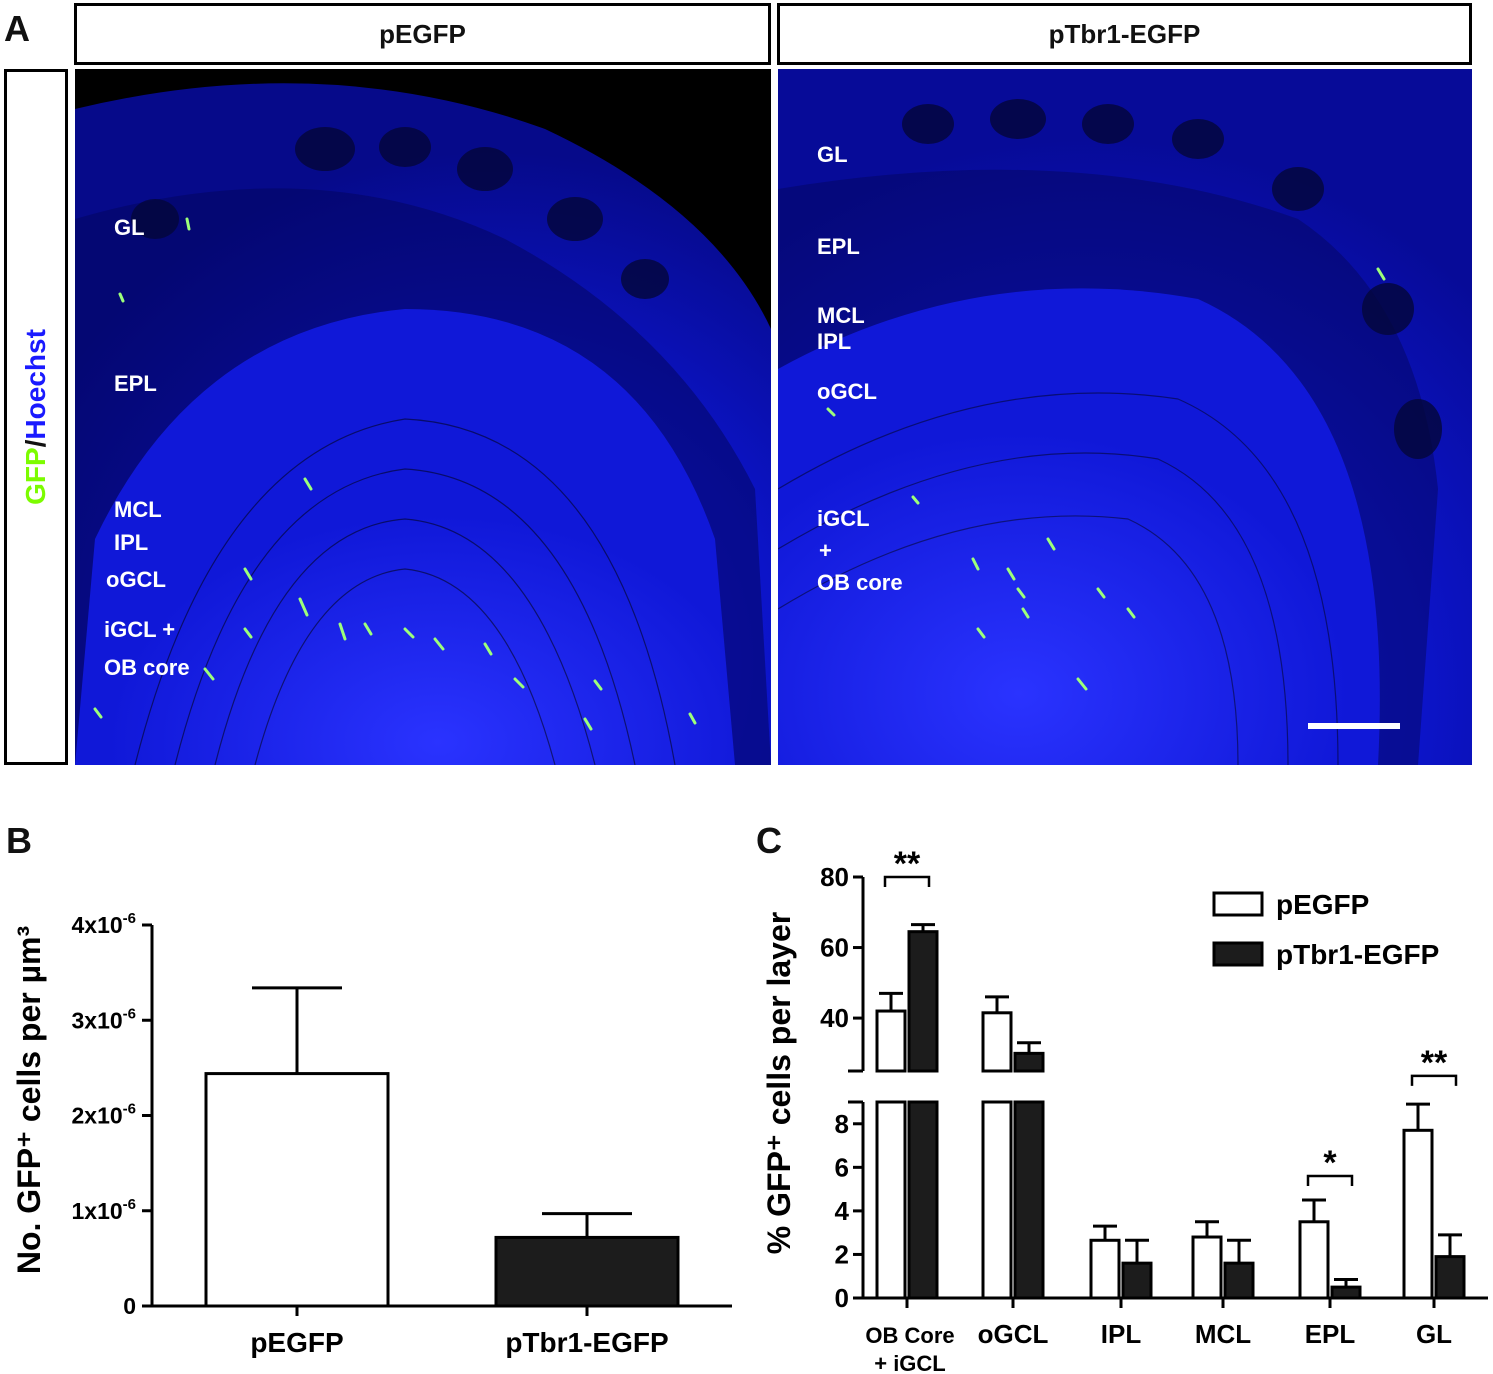 This screenshot has height=1374, width=1493. Describe the element at coordinates (1121, 1334) in the screenshot. I see `chart-c-x-tick-label: IPL` at that location.